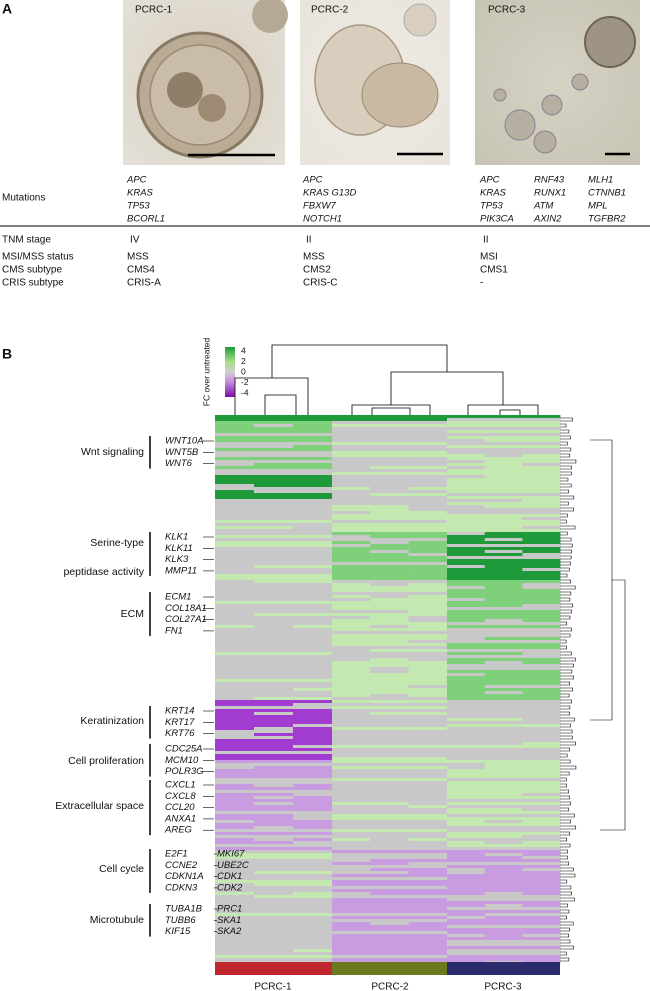 The height and width of the screenshot is (991, 650). I want to click on gene: CCNE2, so click(181, 865).